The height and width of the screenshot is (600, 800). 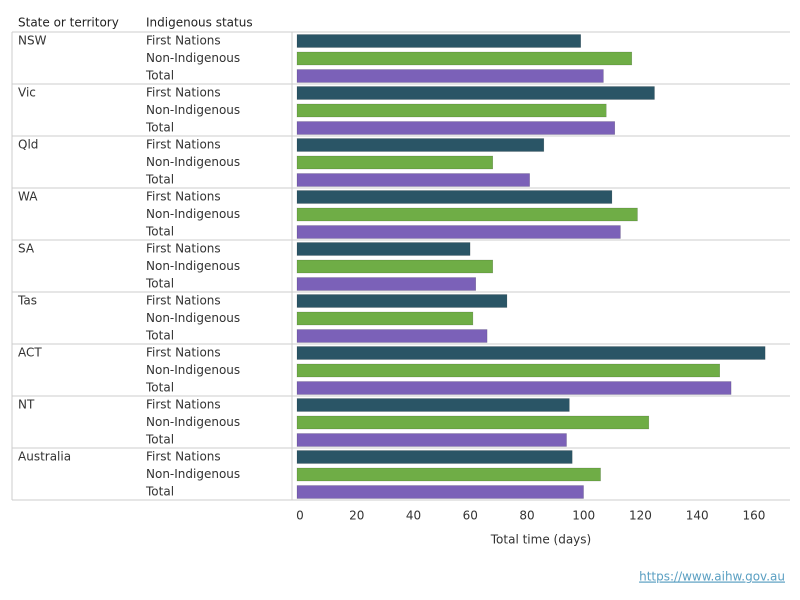 I want to click on source-link: https://www.aihw.gov.au, so click(x=712, y=577).